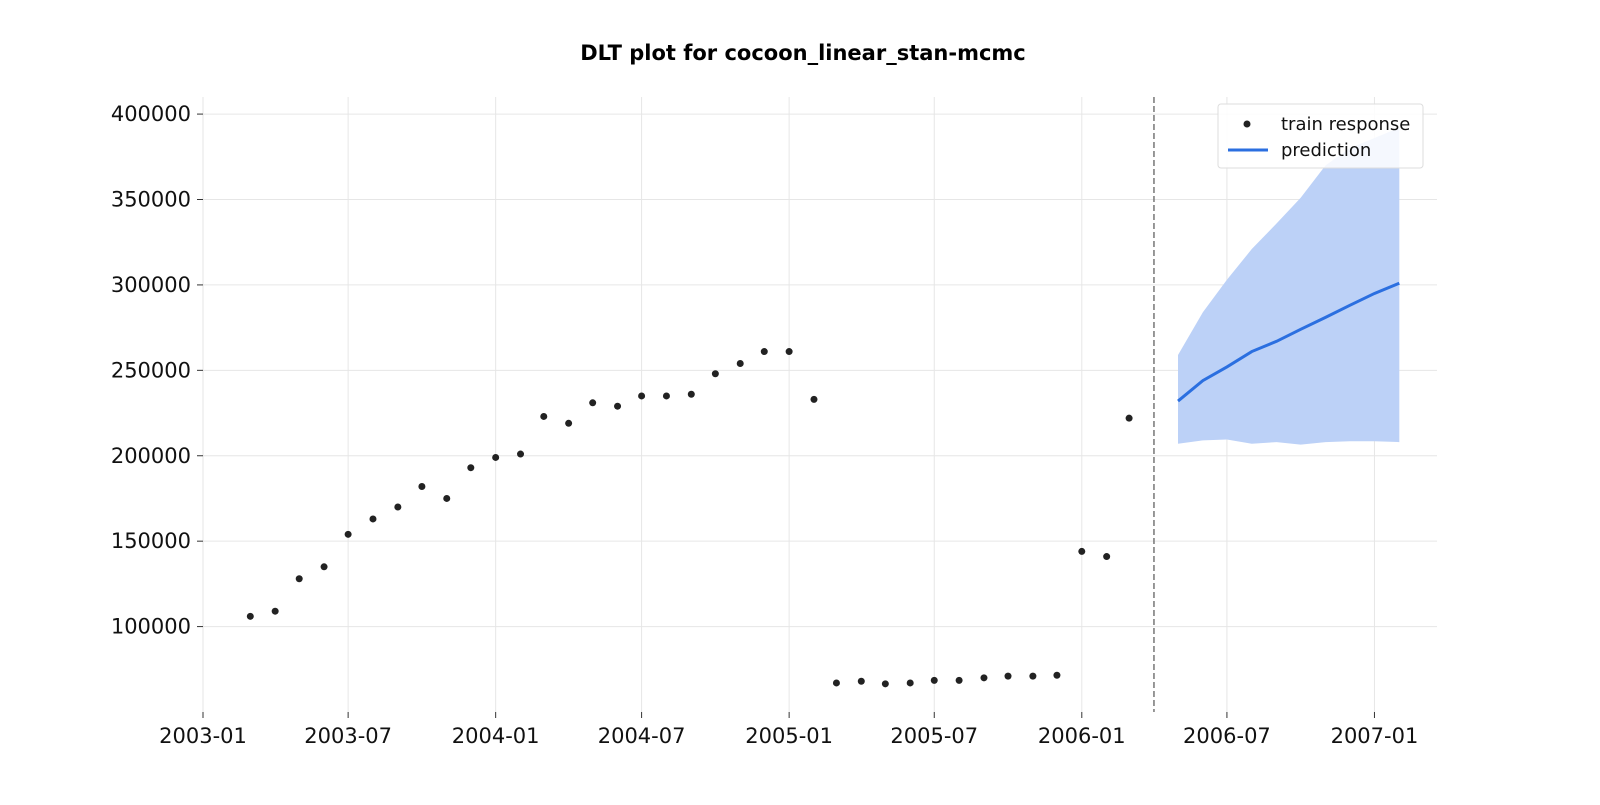 The height and width of the screenshot is (805, 1600). I want to click on y-tick-label: 300000, so click(151, 285).